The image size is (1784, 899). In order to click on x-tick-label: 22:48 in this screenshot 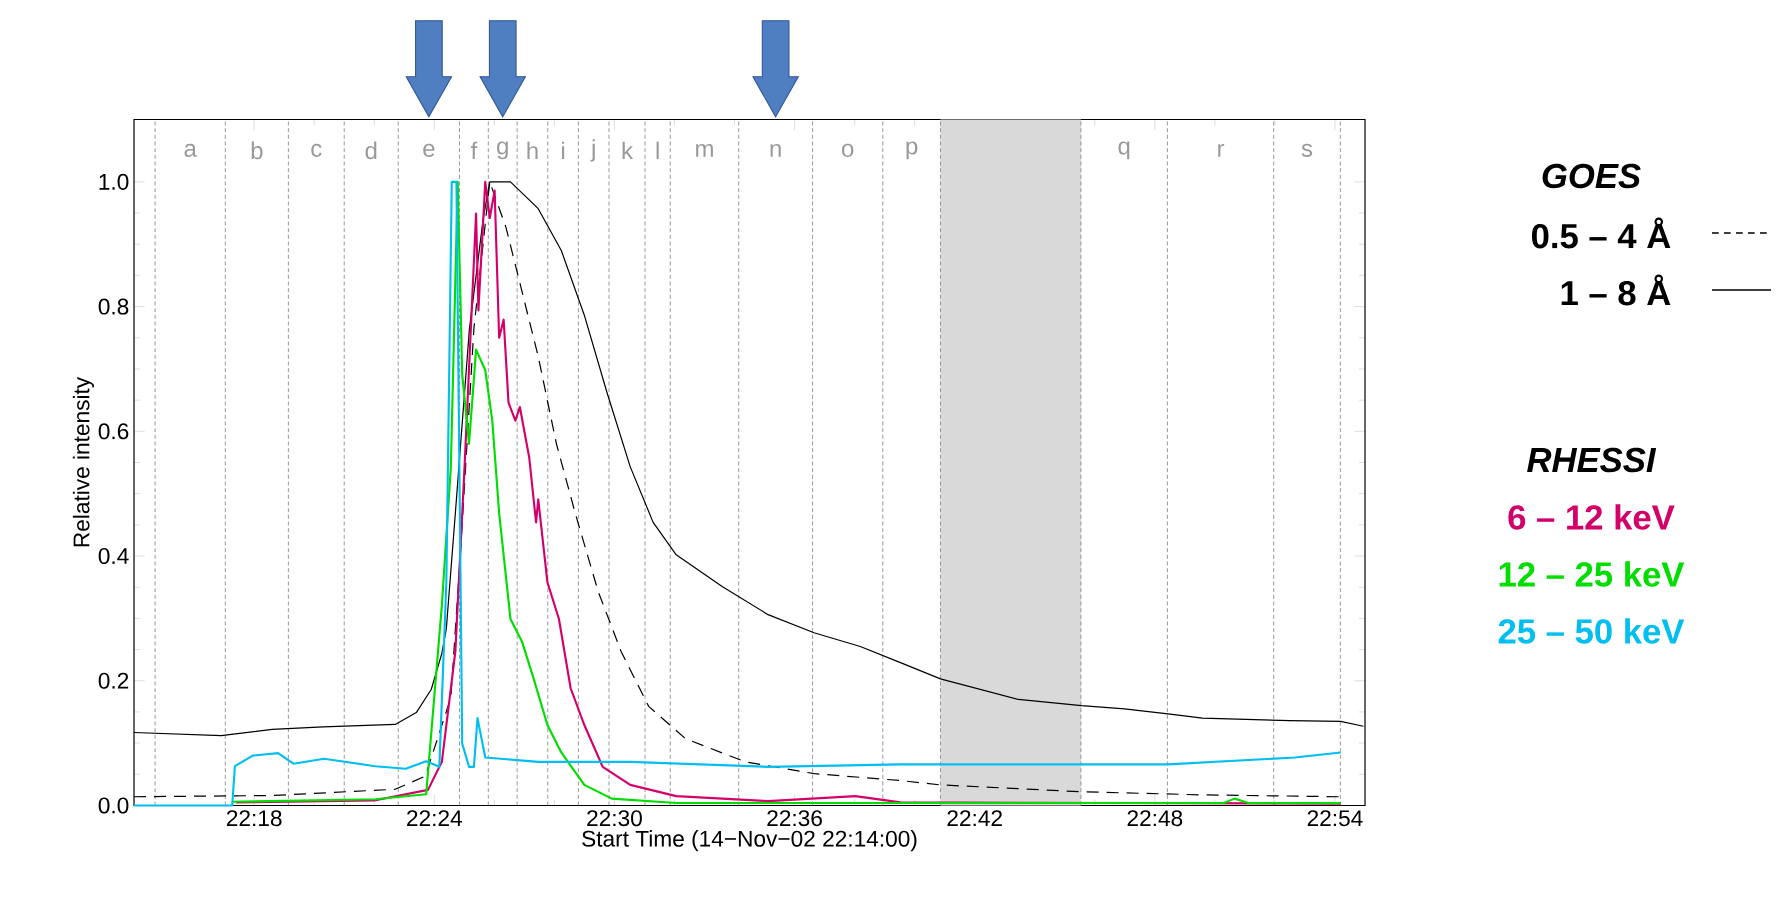, I will do `click(1155, 818)`.